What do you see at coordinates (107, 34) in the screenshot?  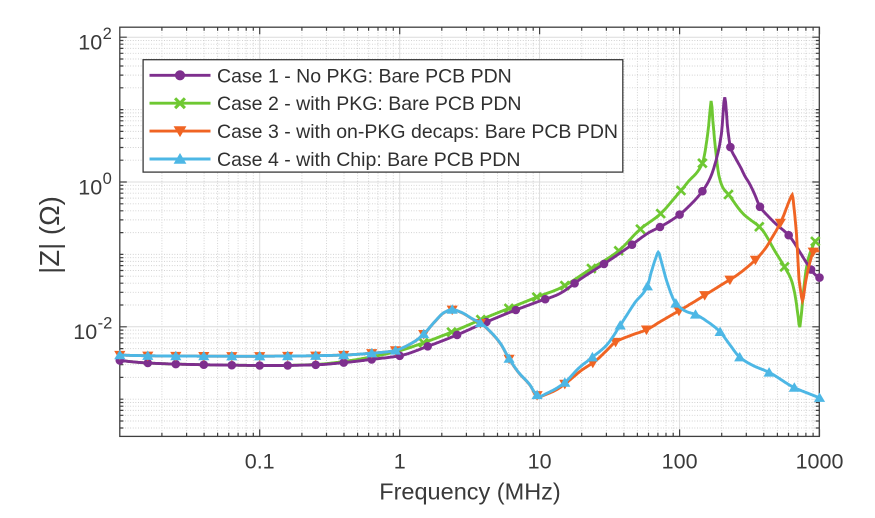 I see `svg-text: 2` at bounding box center [107, 34].